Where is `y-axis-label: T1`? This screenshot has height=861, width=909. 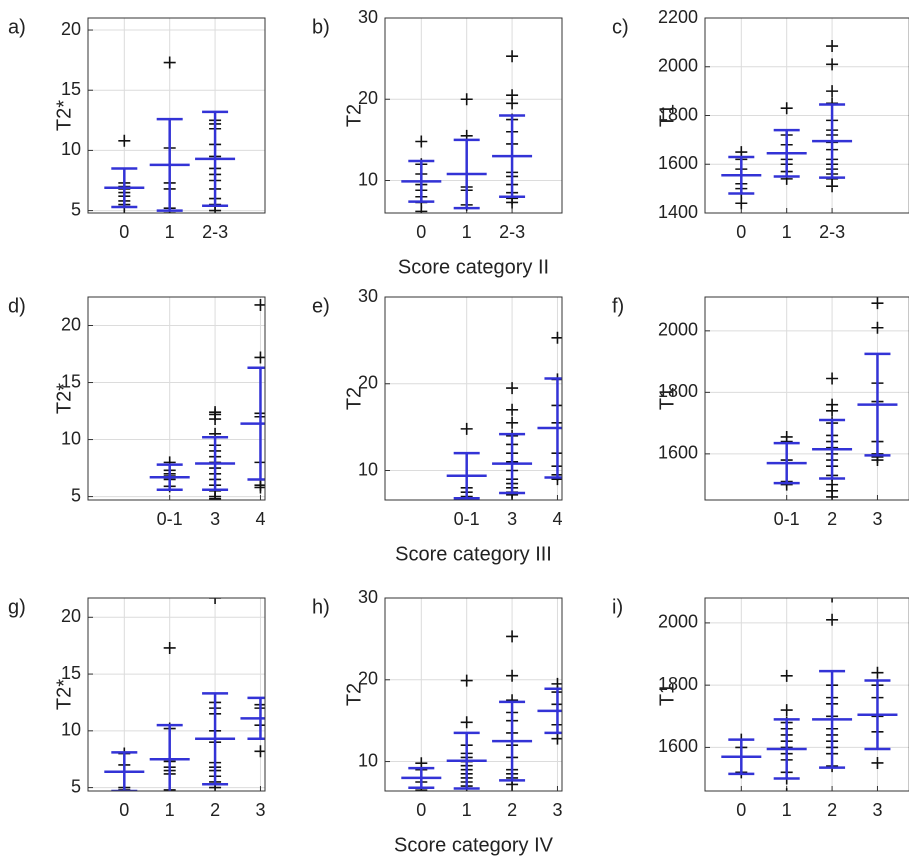
y-axis-label: T1 is located at coordinates (667, 115).